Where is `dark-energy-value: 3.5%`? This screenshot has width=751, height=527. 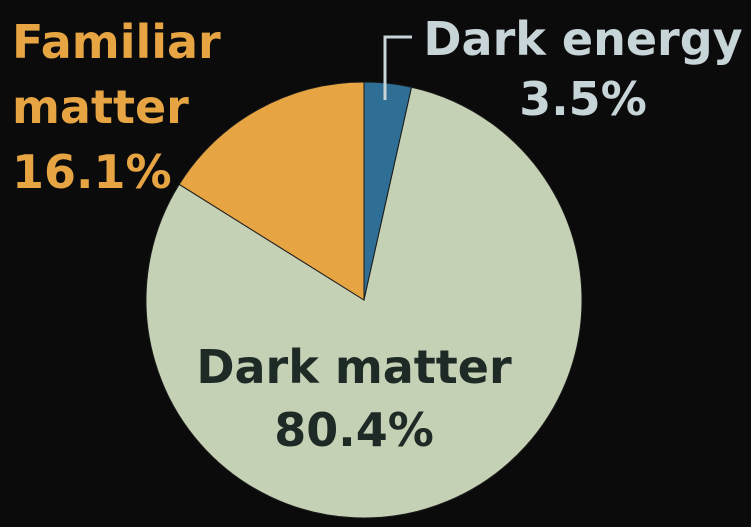 dark-energy-value: 3.5% is located at coordinates (583, 99).